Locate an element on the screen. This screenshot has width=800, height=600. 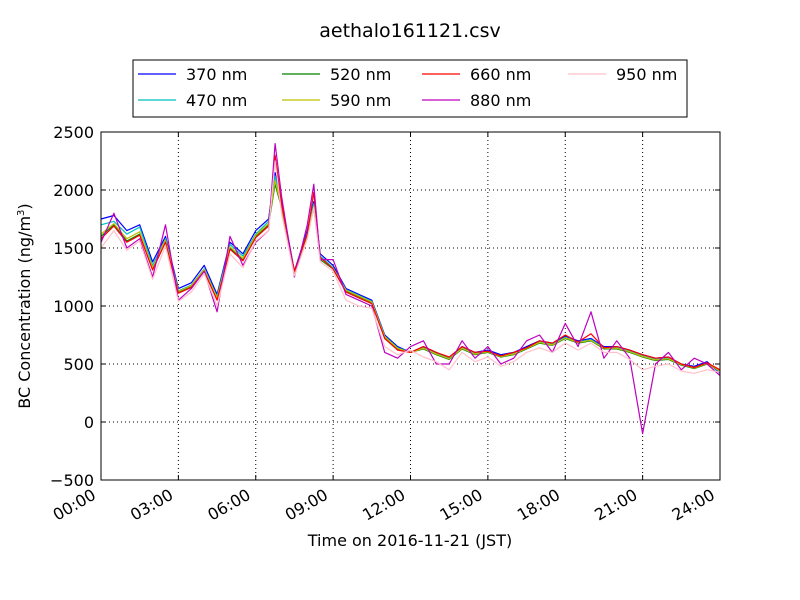
y-tick-label: 500 is located at coordinates (78, 364).